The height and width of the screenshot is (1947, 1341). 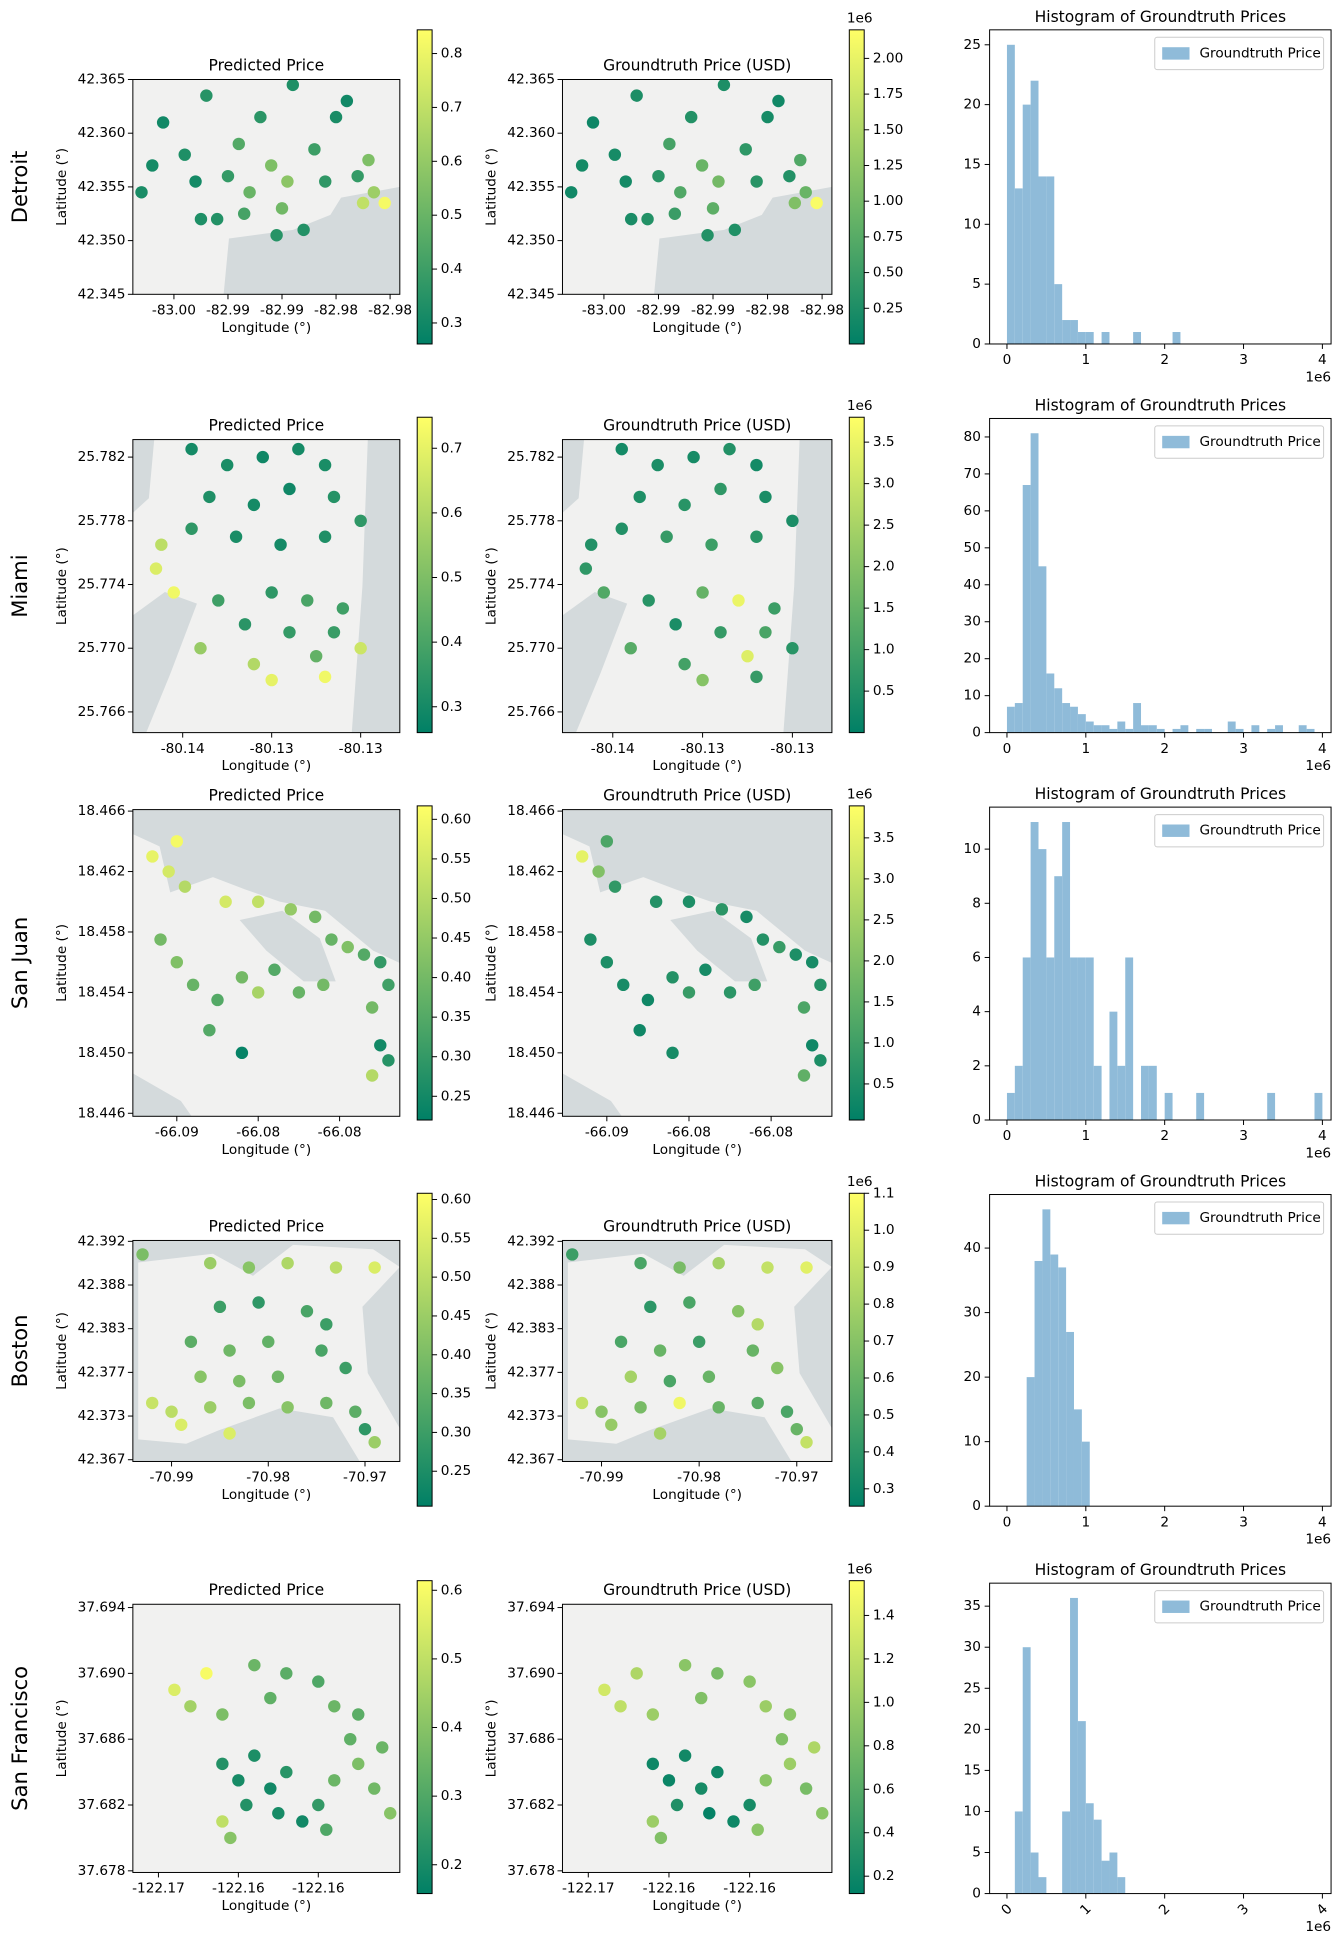 I want to click on y-tick-label: 0, so click(x=976, y=733).